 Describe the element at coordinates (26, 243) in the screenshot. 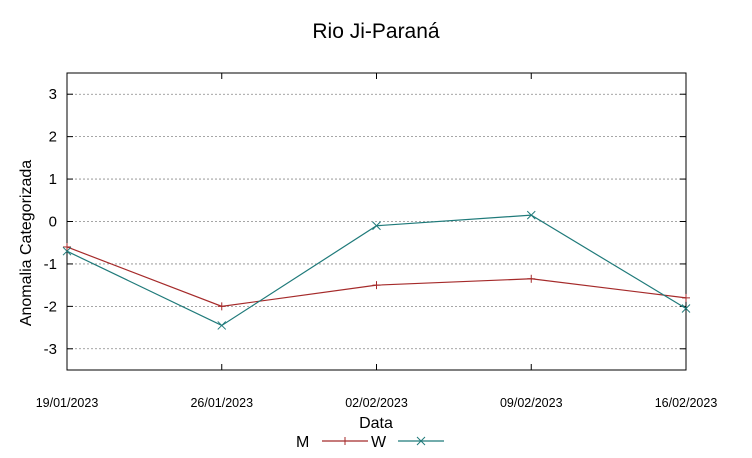

I see `y-axis-label: Anomalia Categorizada` at that location.